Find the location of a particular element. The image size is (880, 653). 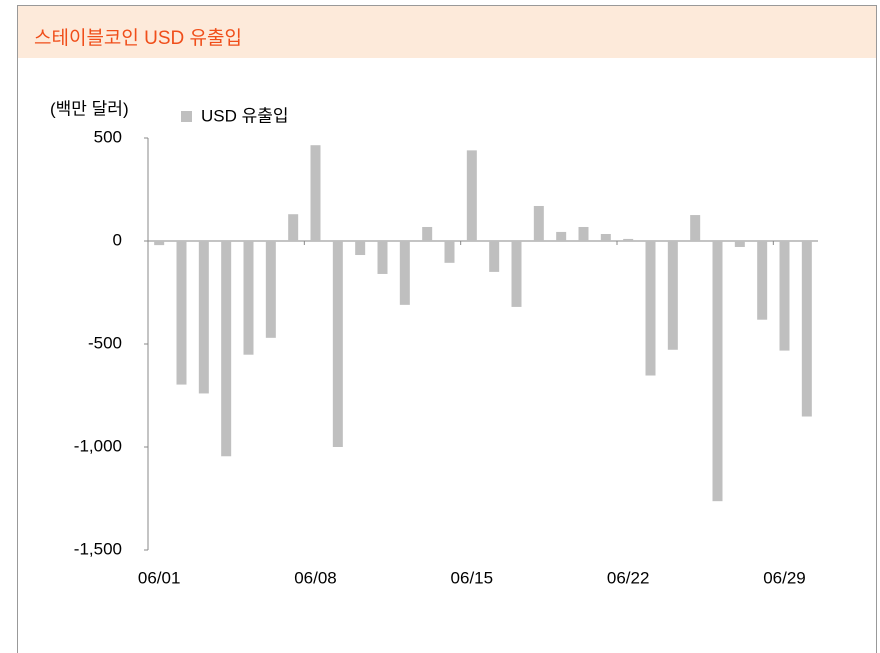

x-tick-label: 06/22 is located at coordinates (628, 577).